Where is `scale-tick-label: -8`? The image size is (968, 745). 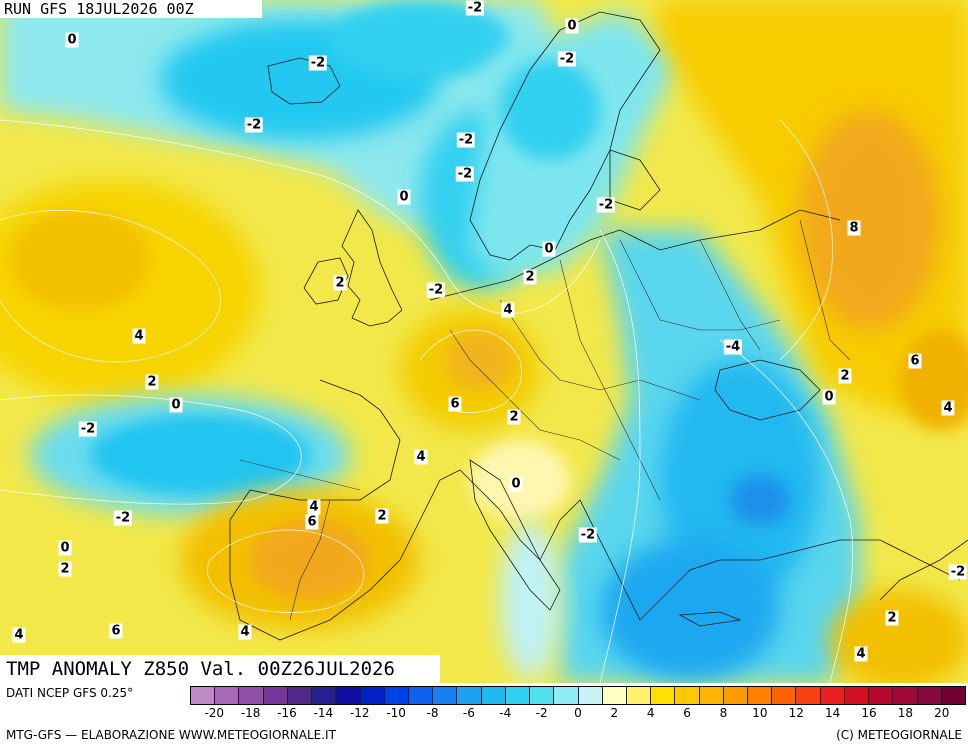
scale-tick-label: -8 is located at coordinates (432, 713).